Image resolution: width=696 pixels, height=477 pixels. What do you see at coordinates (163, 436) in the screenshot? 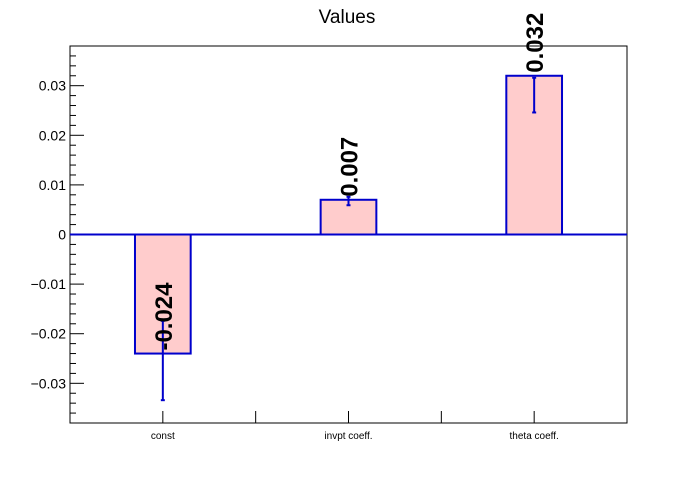
I see `x-category-label: const` at bounding box center [163, 436].